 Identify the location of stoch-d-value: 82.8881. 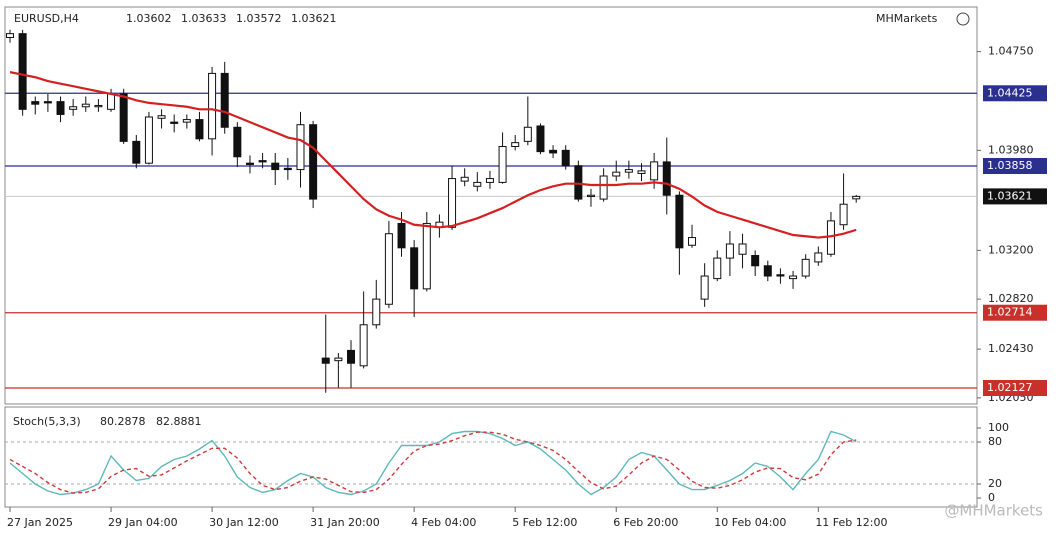
(179, 421).